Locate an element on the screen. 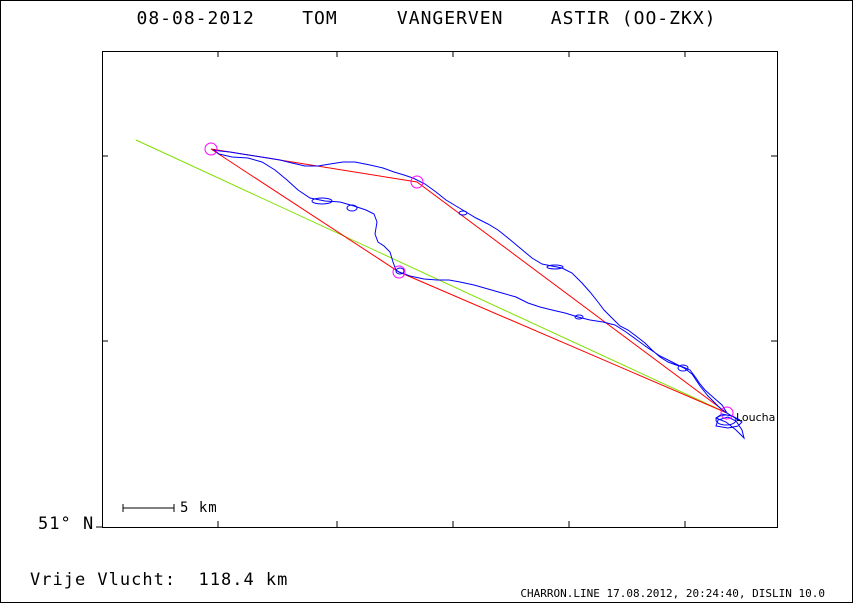  airfield-label: Loucha is located at coordinates (756, 417).